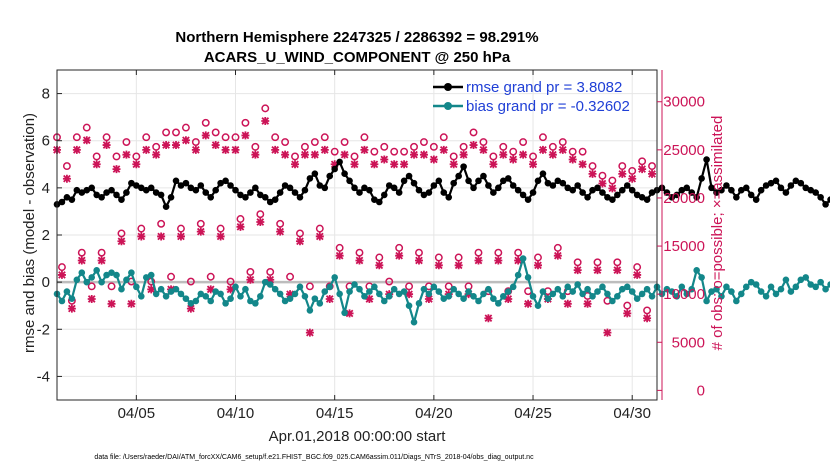  I want to click on y-right-tick-label: 25000, so click(684, 150).